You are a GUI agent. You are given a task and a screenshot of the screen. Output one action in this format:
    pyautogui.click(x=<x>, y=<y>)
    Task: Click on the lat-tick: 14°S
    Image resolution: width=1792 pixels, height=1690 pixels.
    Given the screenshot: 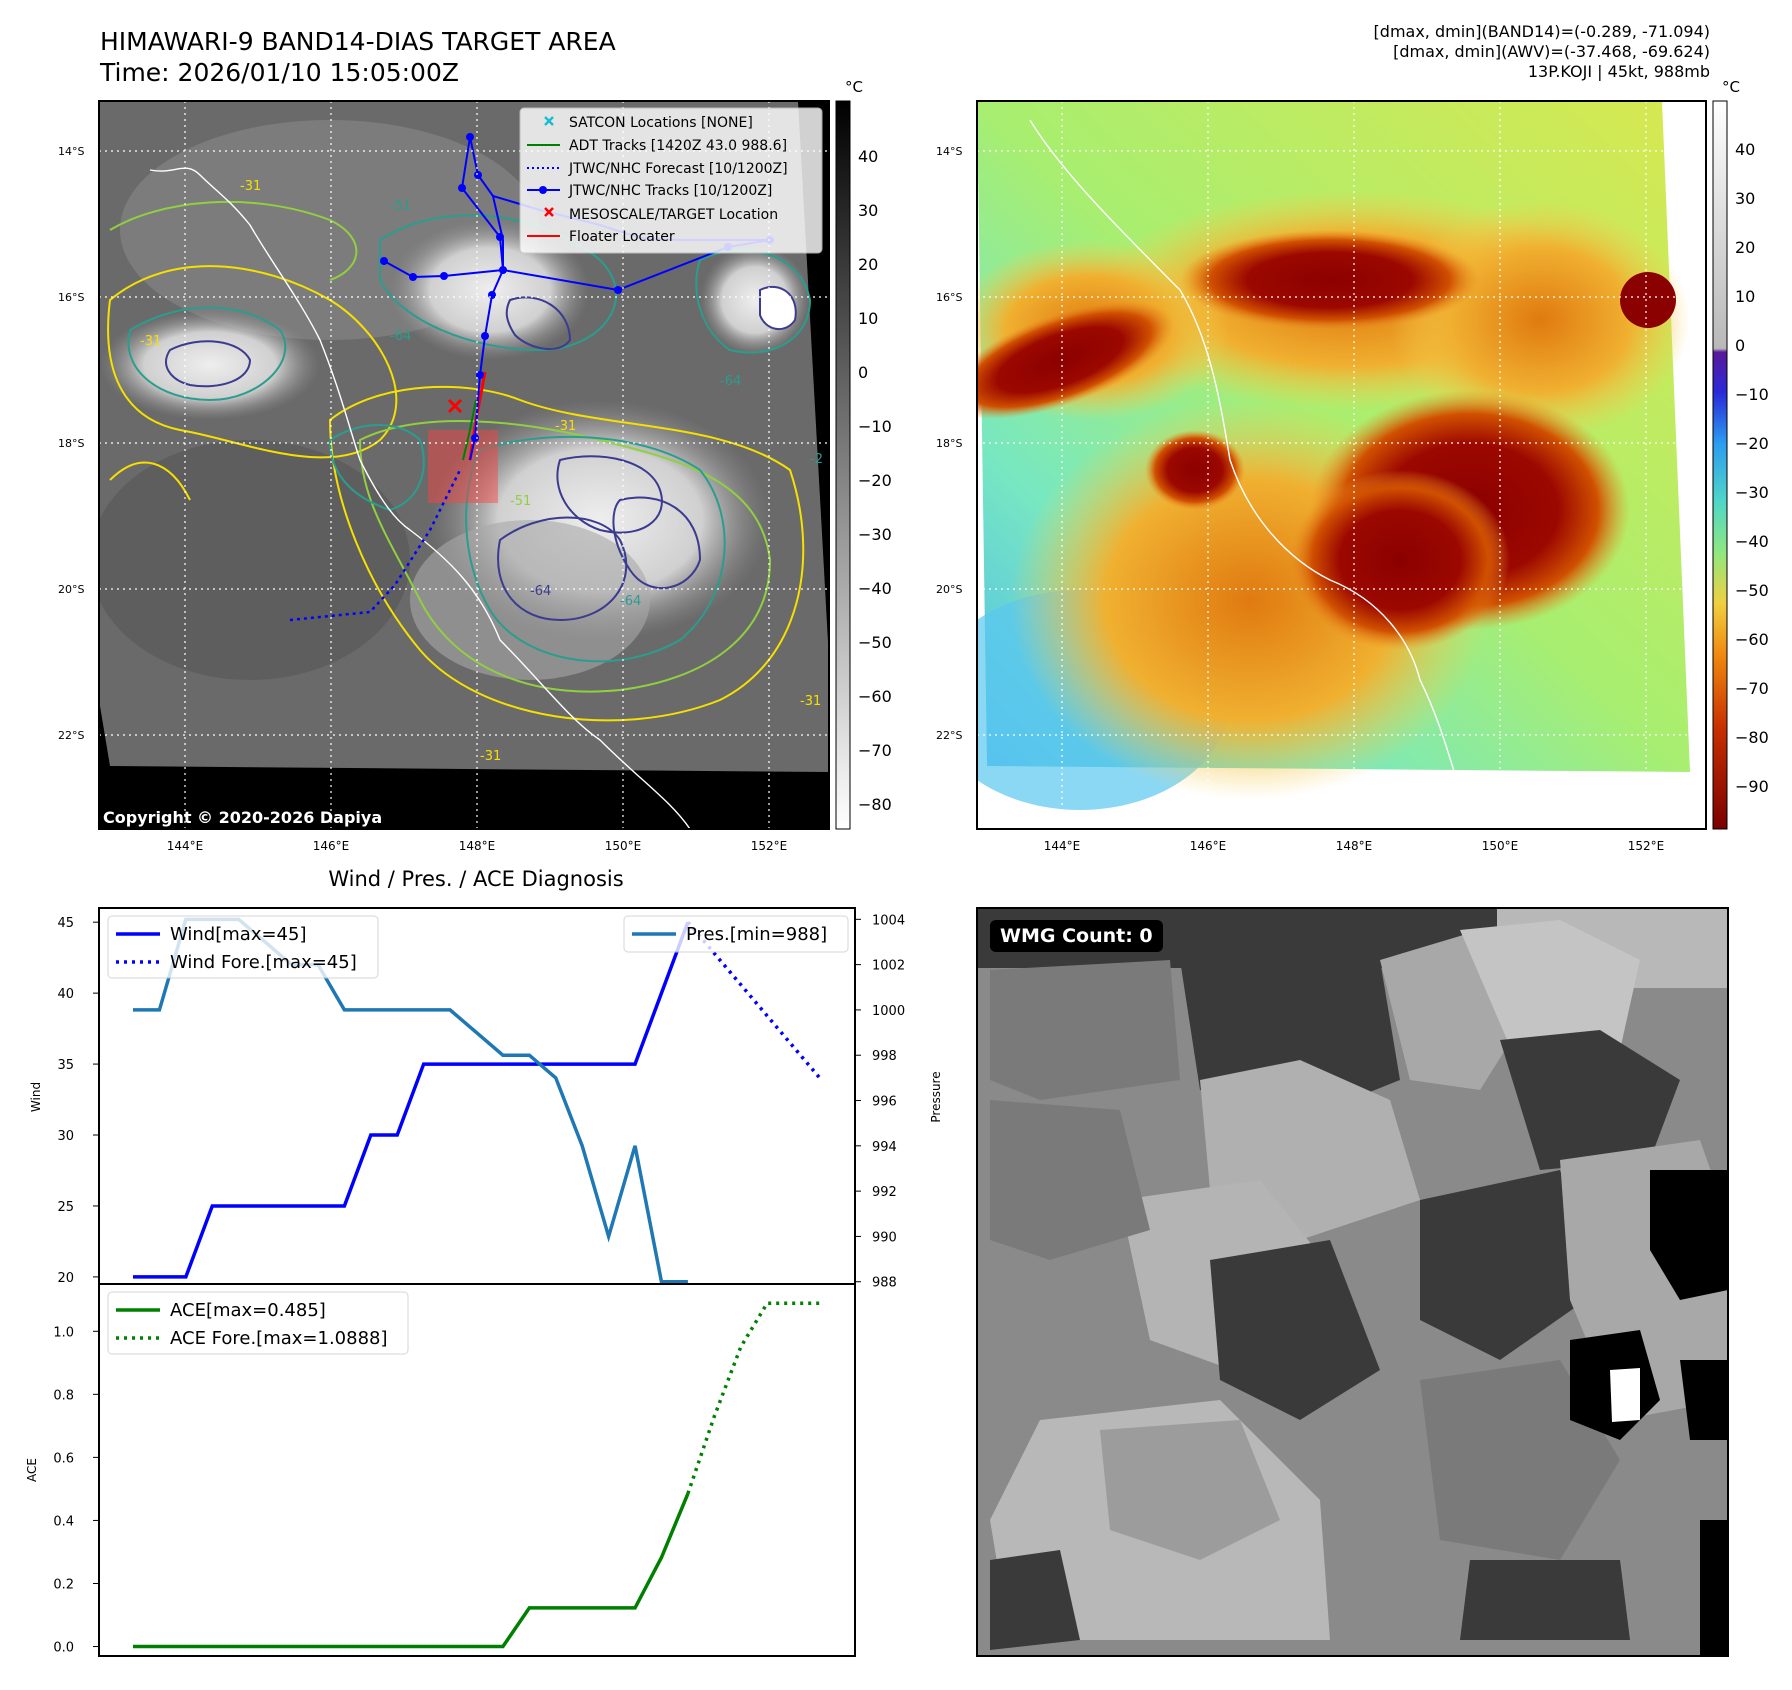 What is the action you would take?
    pyautogui.click(x=71, y=151)
    